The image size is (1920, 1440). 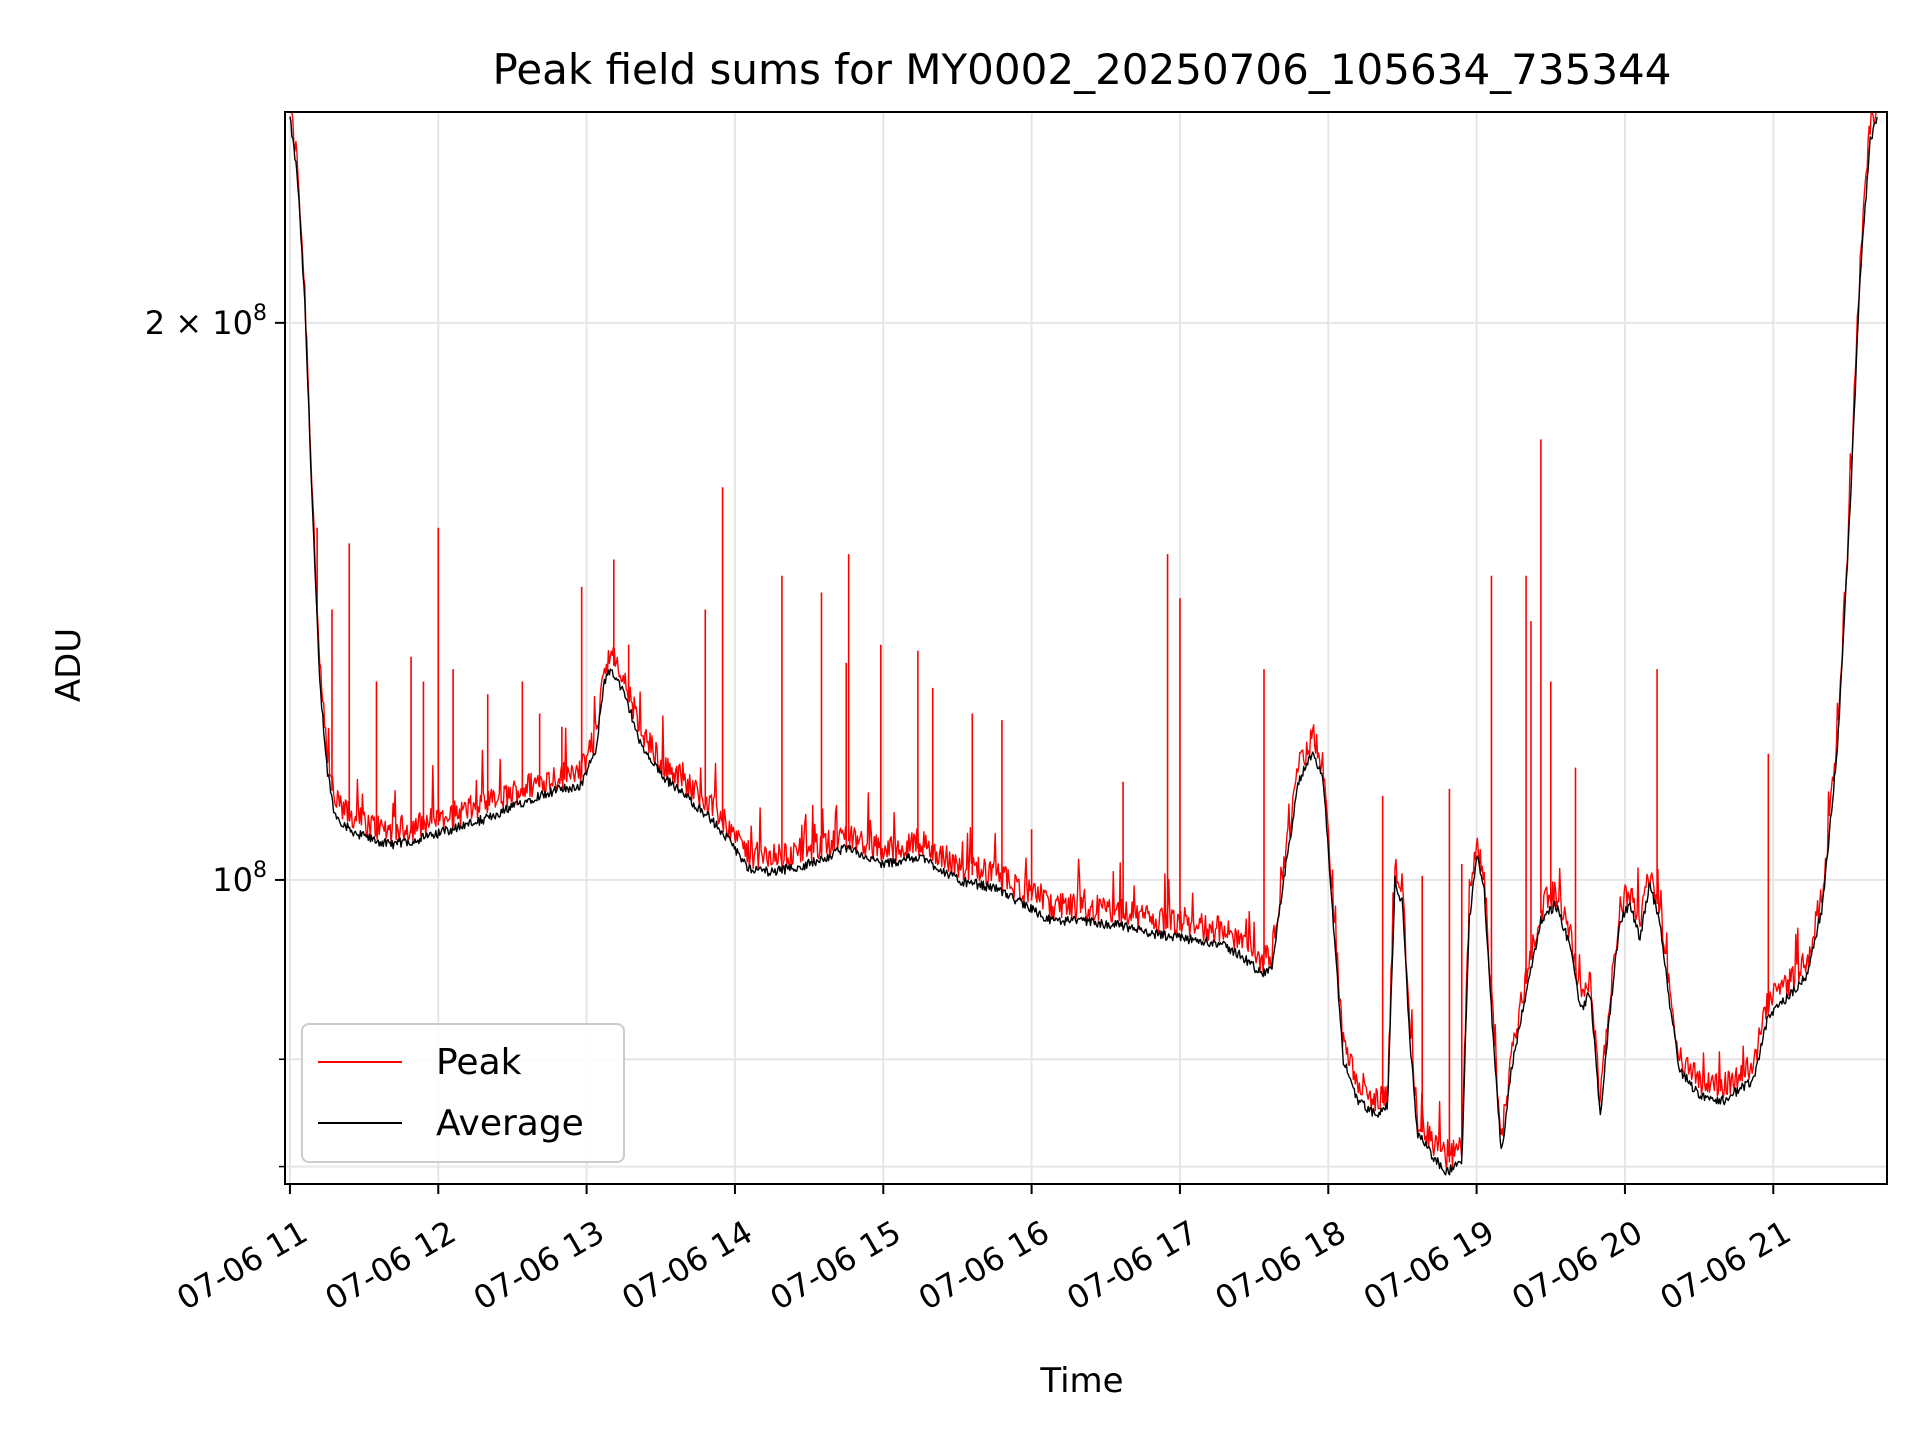 I want to click on legend: Peak Average, so click(x=463, y=1093).